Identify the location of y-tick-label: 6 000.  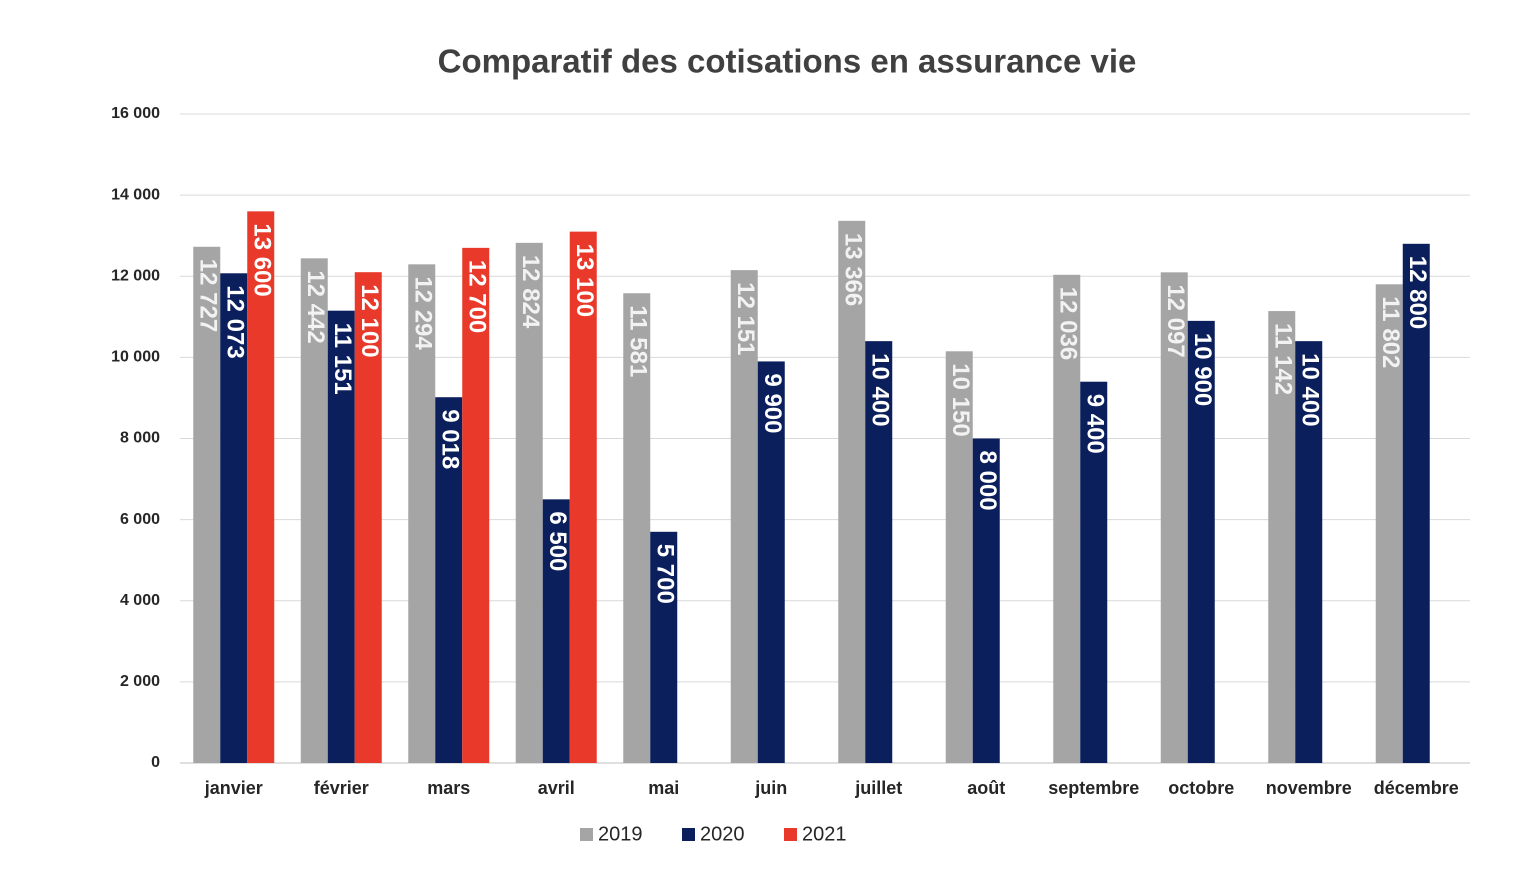
(140, 519).